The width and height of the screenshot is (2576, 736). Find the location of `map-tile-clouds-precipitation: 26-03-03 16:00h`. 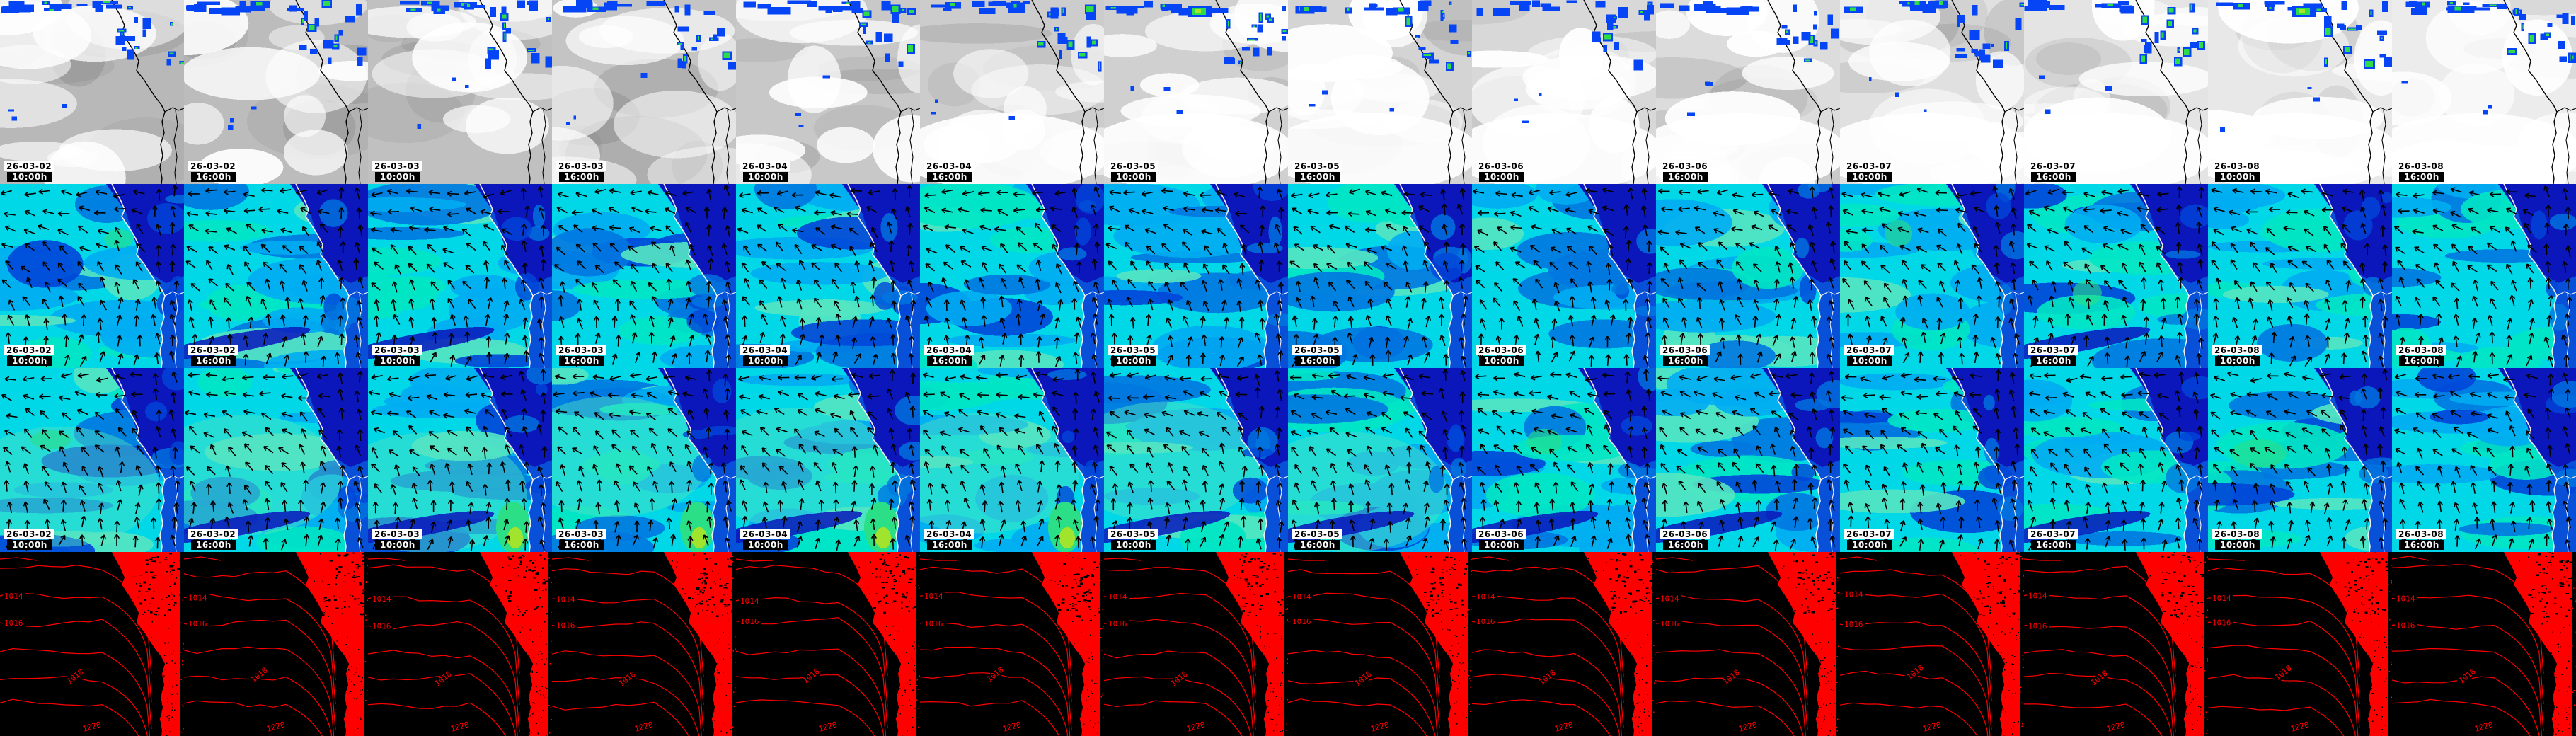

map-tile-clouds-precipitation: 26-03-03 16:00h is located at coordinates (644, 92).